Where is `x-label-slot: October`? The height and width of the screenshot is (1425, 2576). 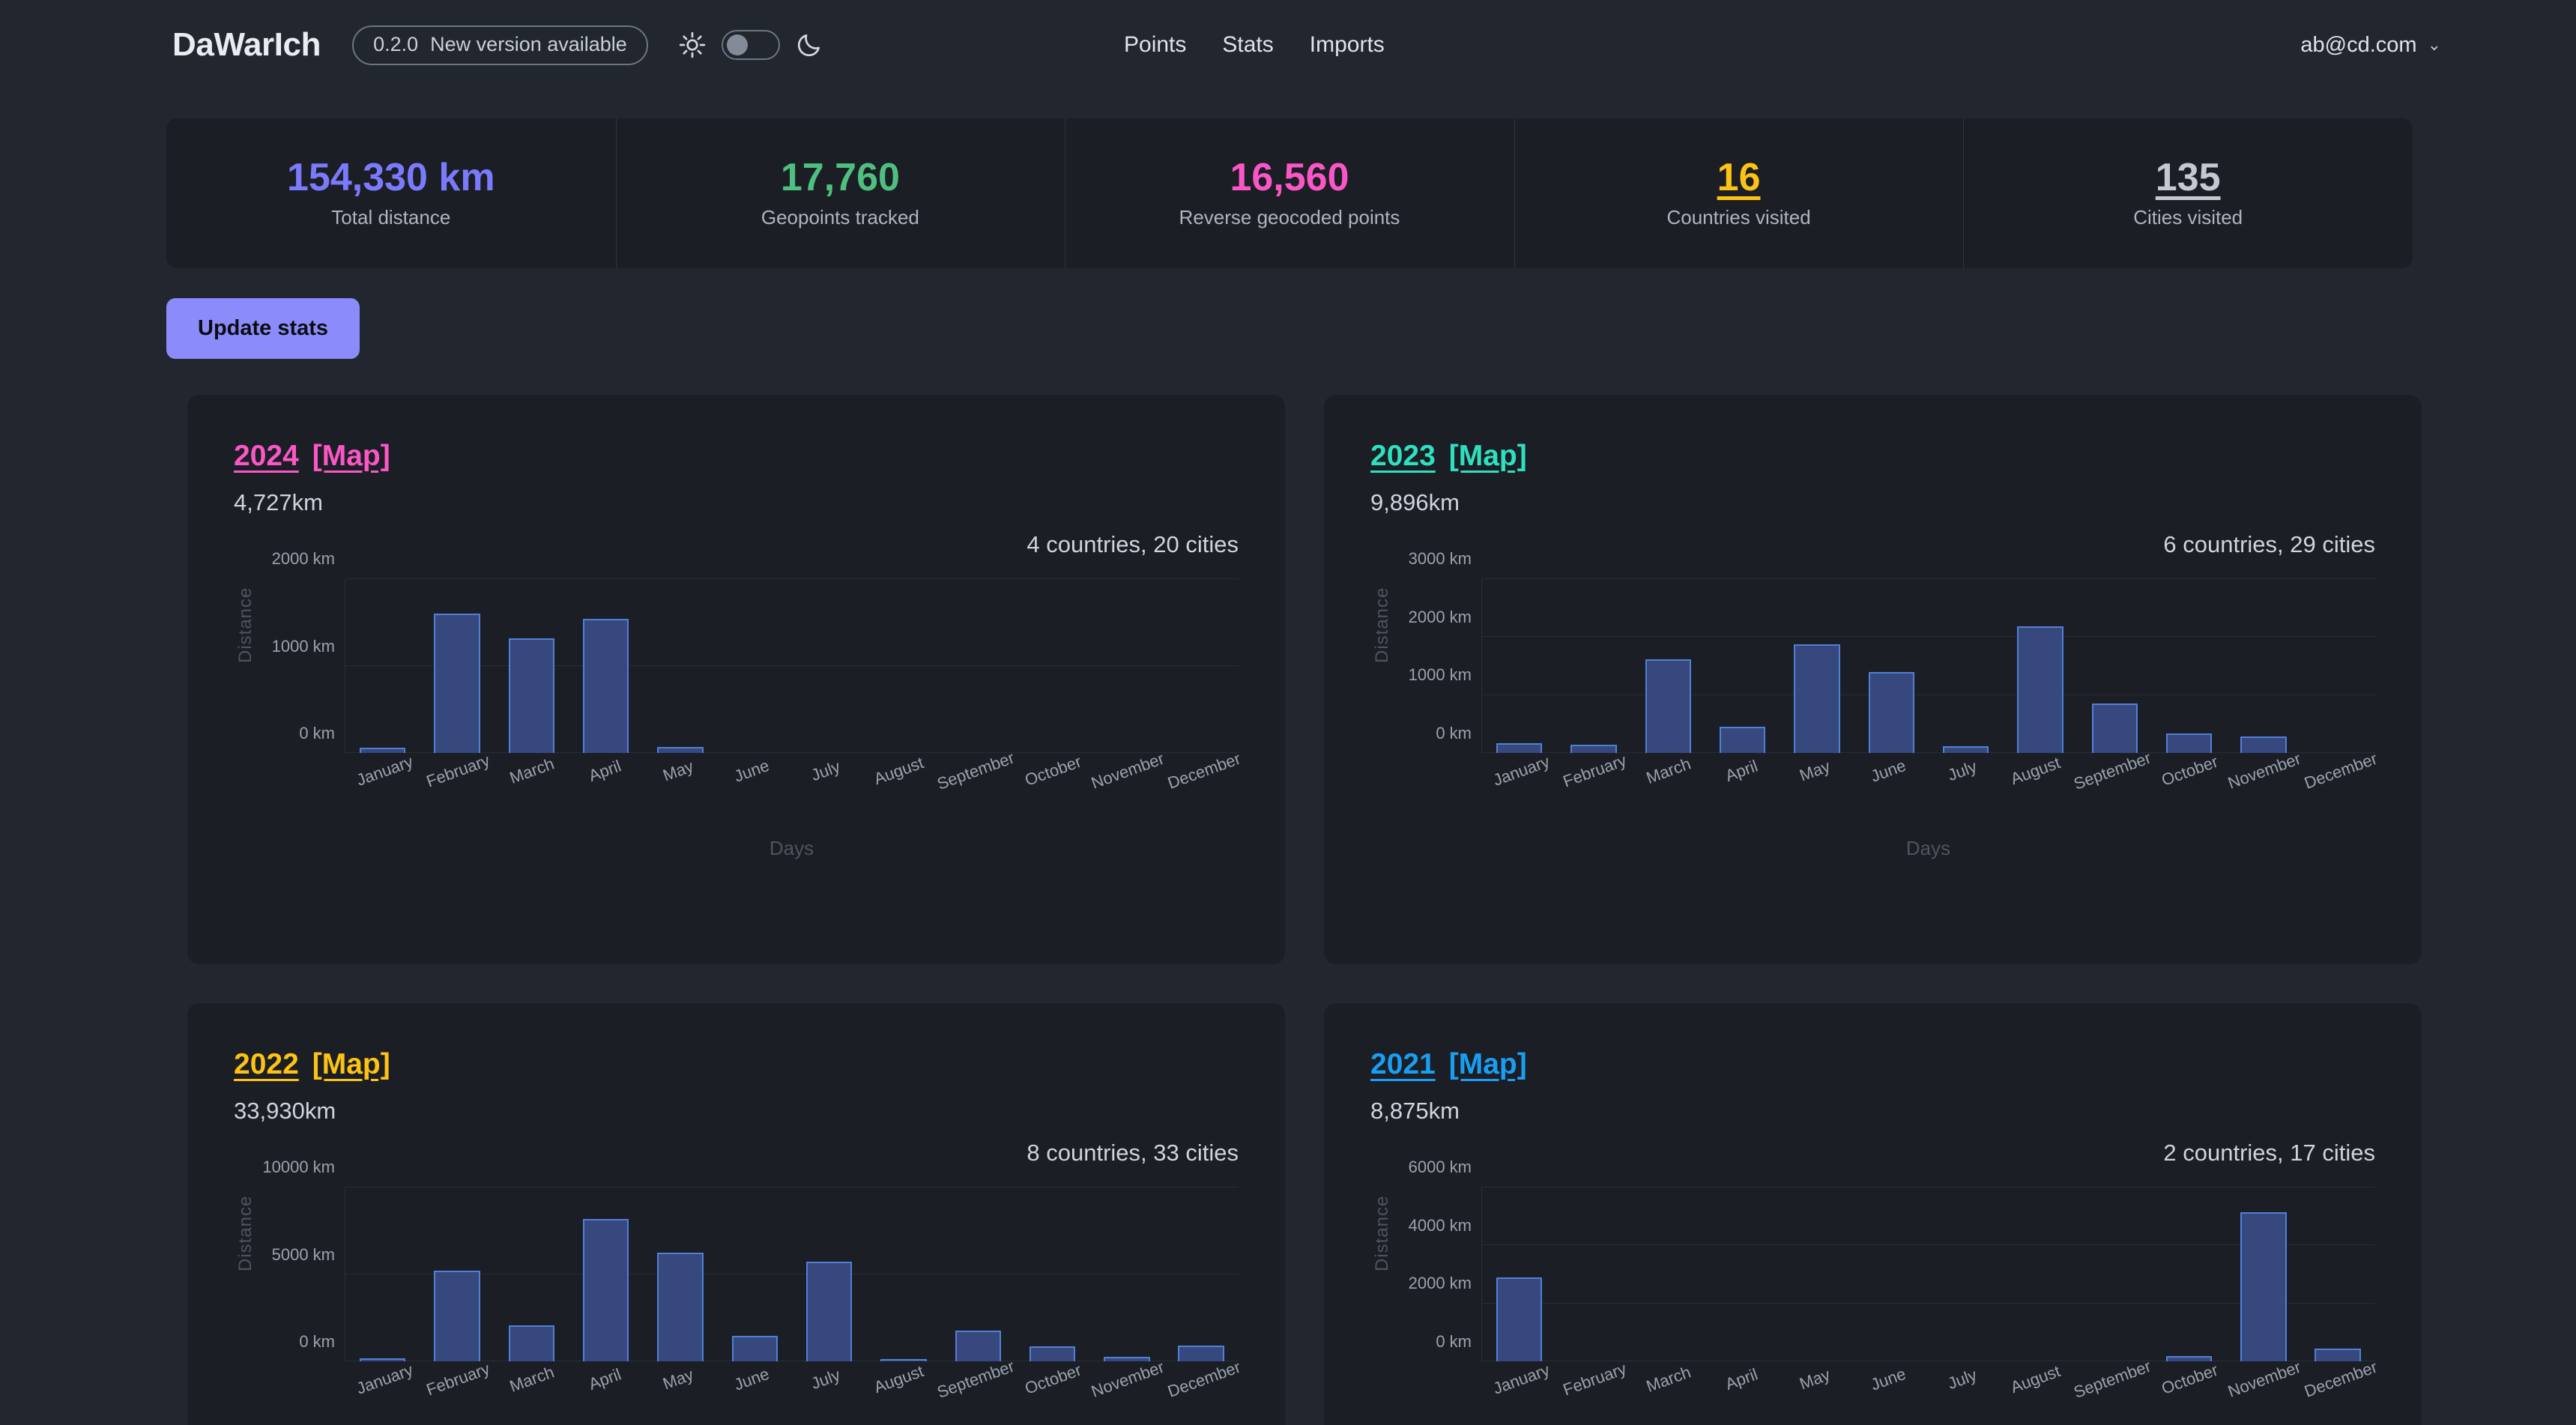 x-label-slot: October is located at coordinates (1049, 1379).